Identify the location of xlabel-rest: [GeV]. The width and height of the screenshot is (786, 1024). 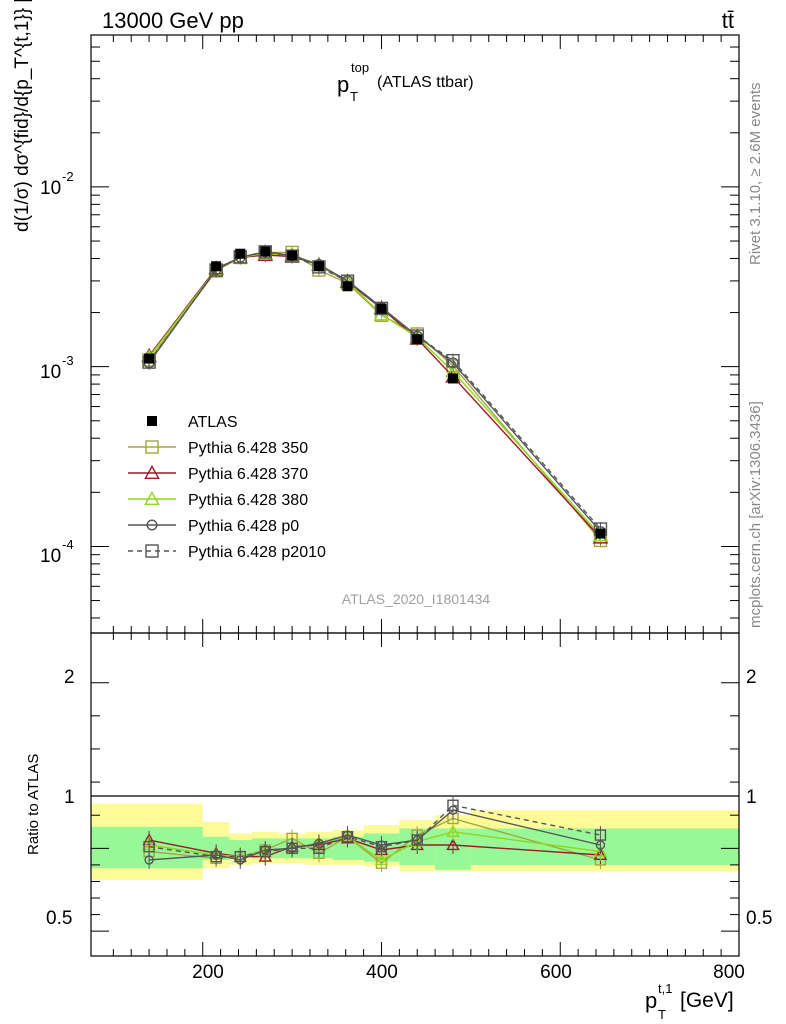
(707, 1000).